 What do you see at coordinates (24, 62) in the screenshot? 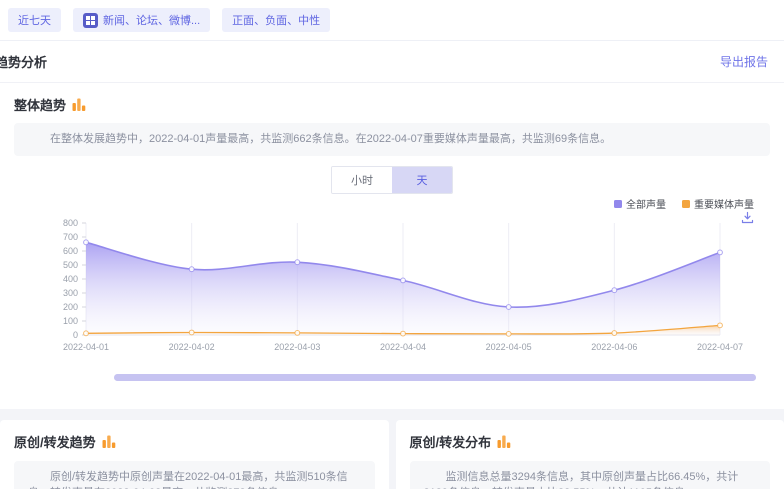
I see `page-title: 趋势分析` at bounding box center [24, 62].